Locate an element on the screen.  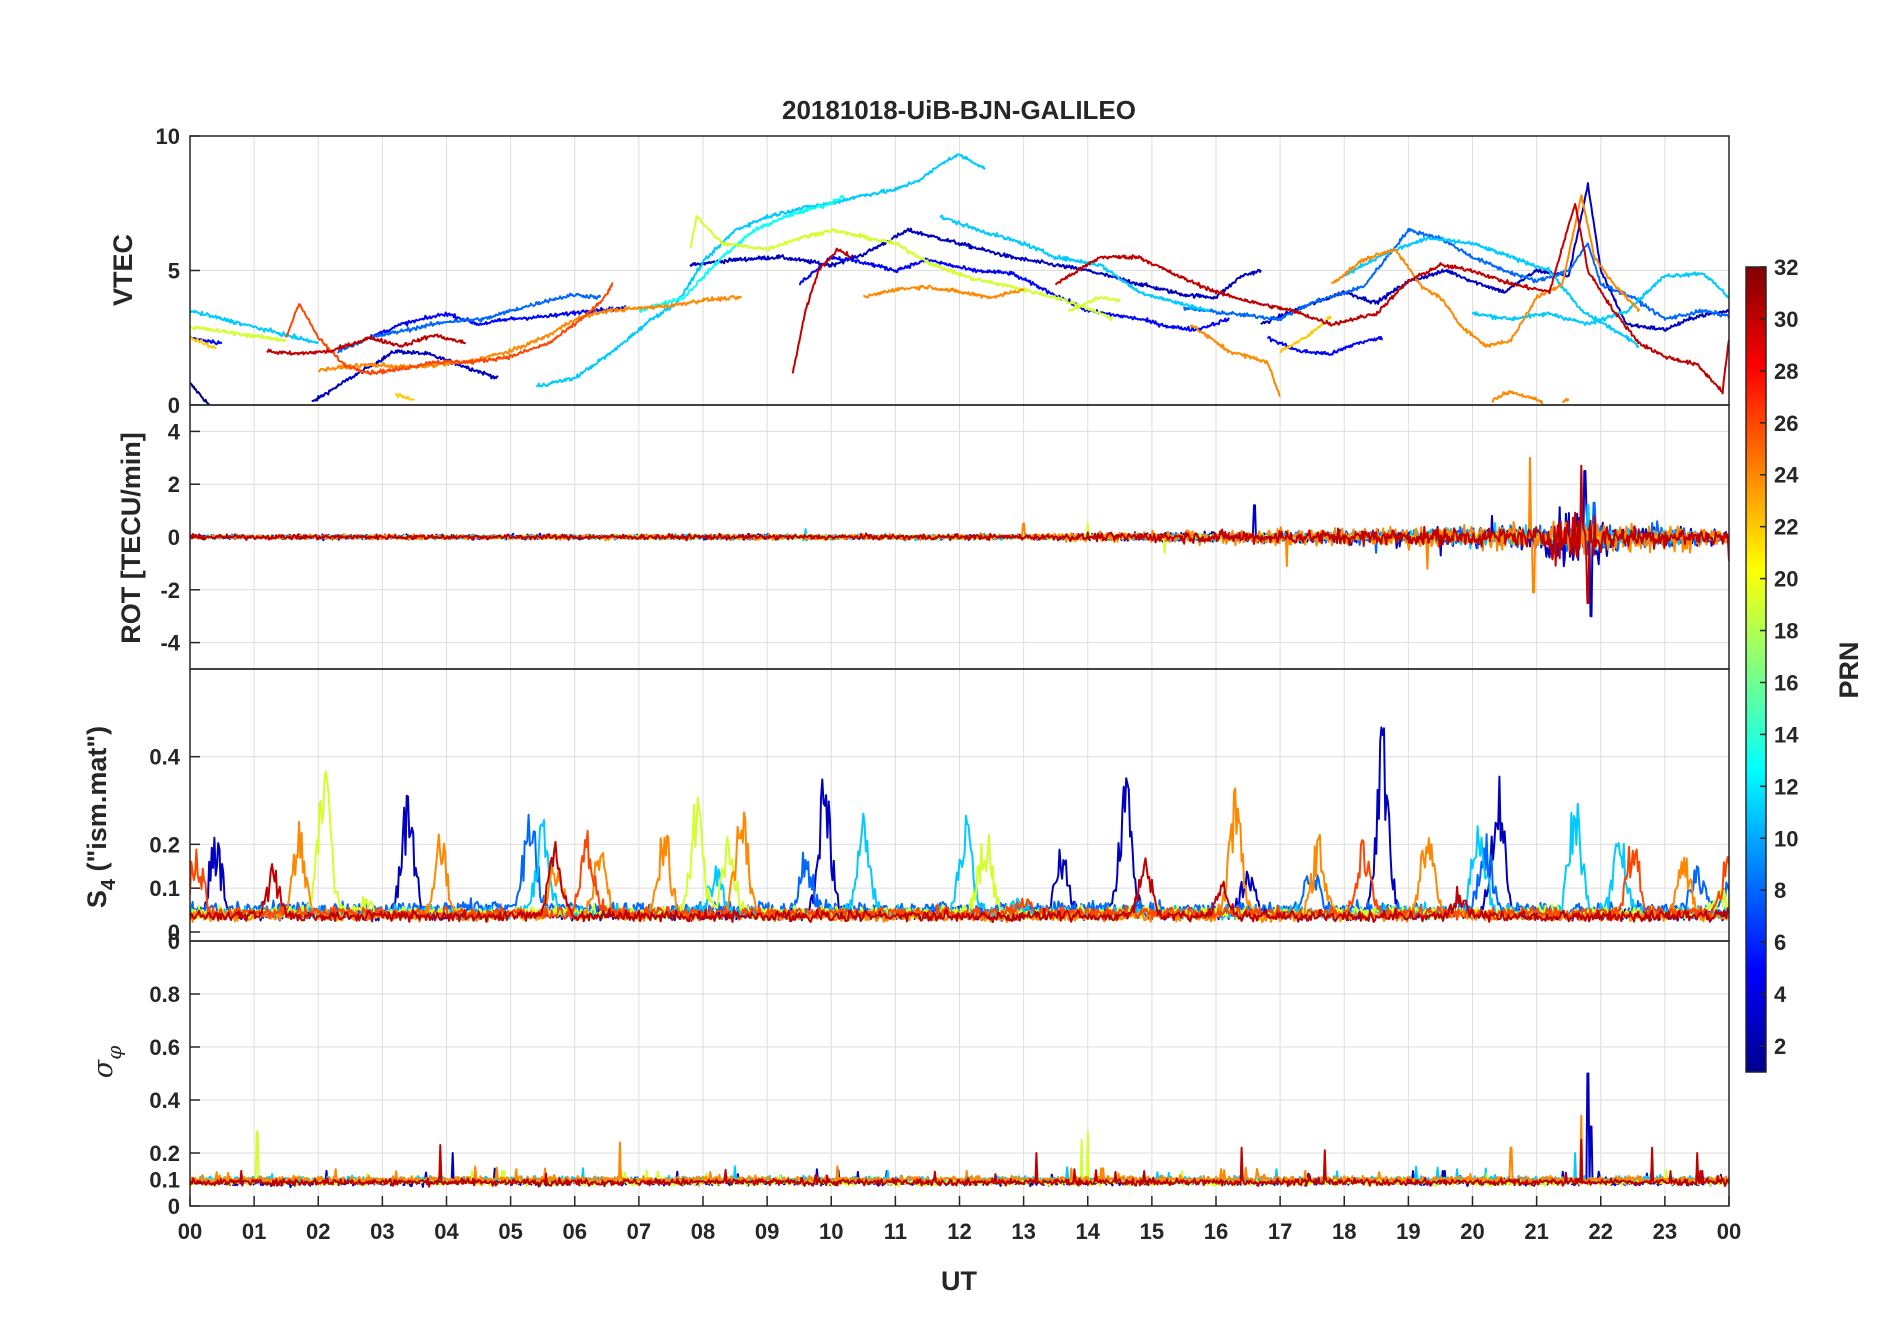
rot-ytick-label: -4 is located at coordinates (170, 643).